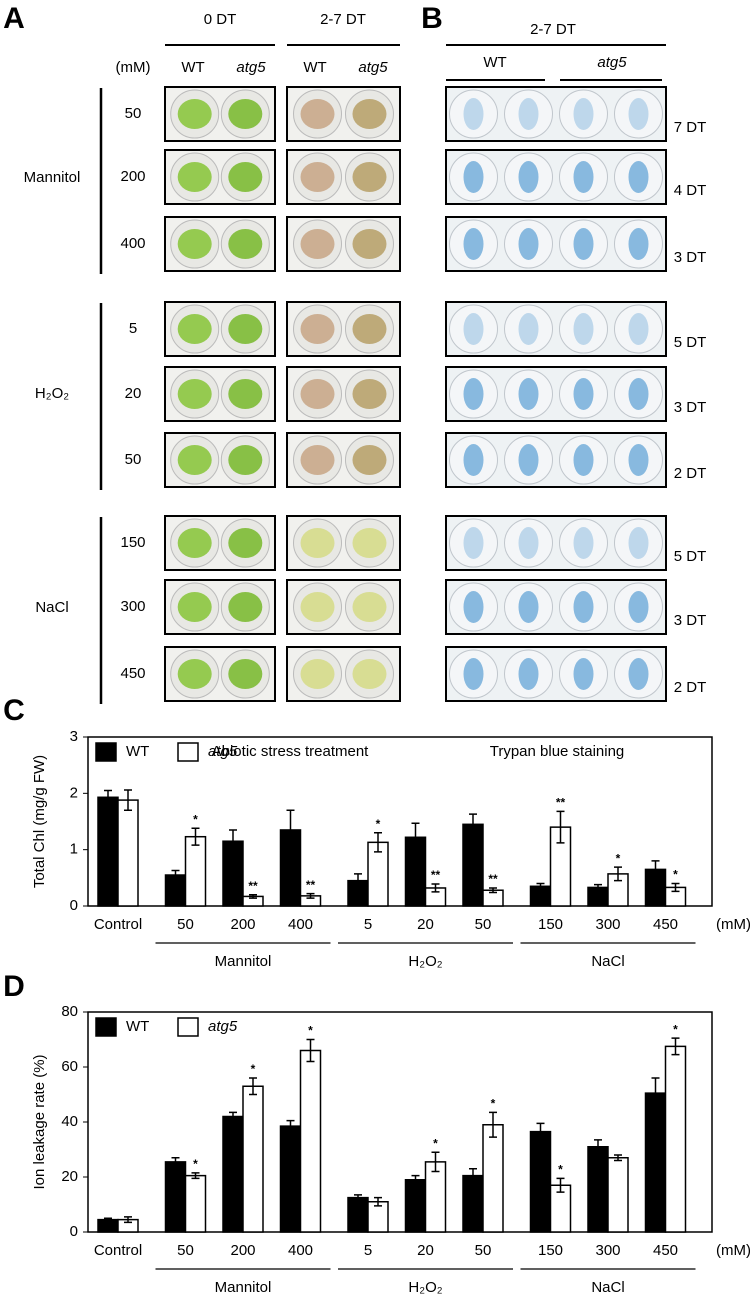  What do you see at coordinates (300, 1250) in the screenshot?
I see `x-tick-label: 400` at bounding box center [300, 1250].